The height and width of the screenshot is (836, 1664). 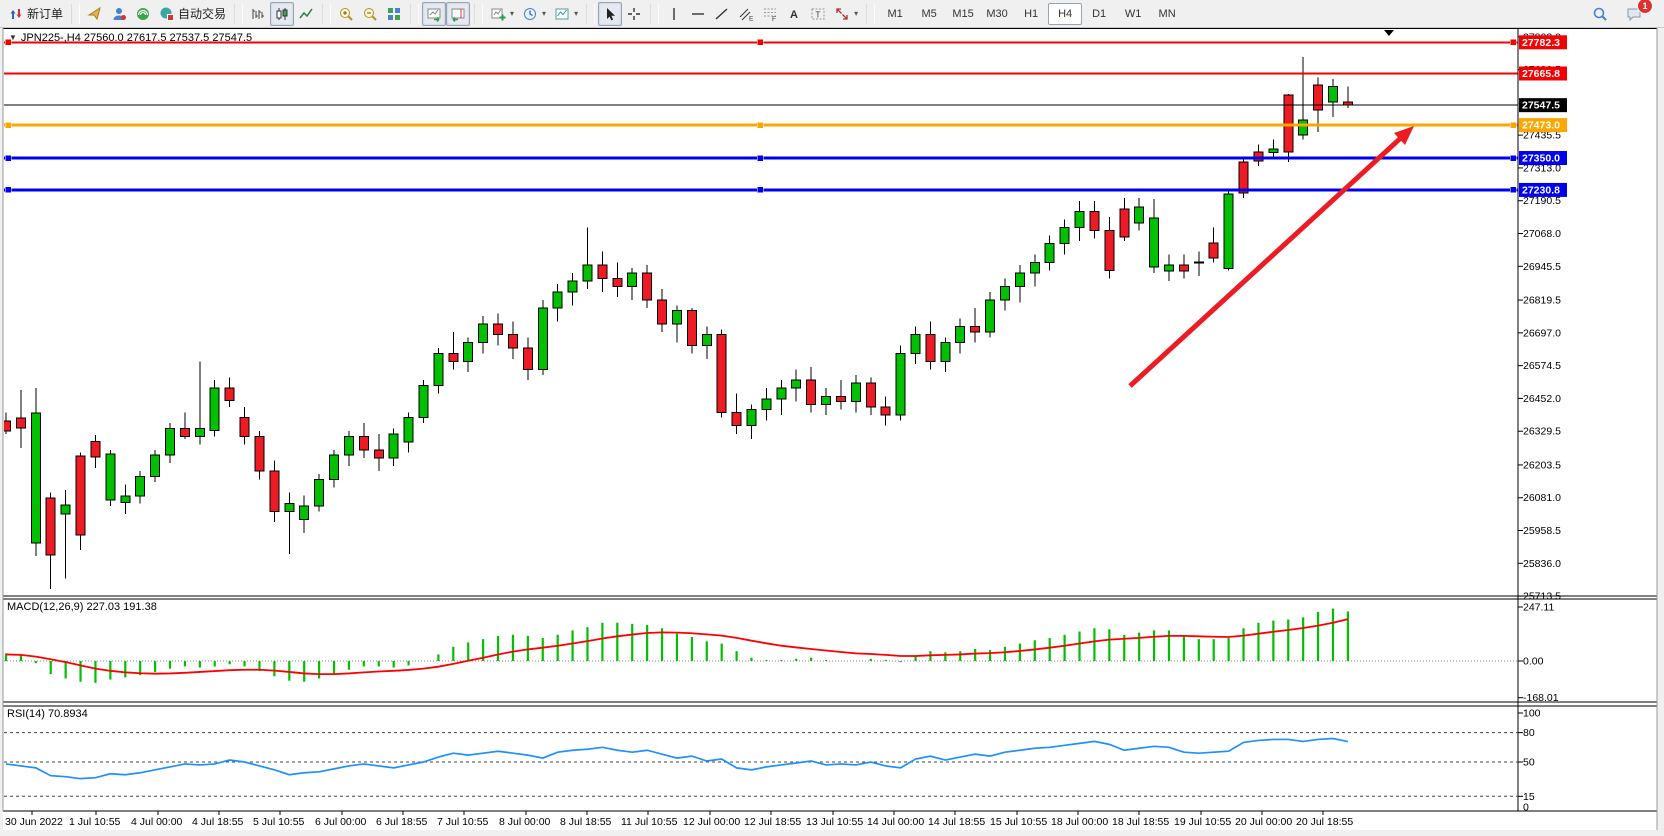 What do you see at coordinates (566, 14) in the screenshot?
I see `templates-button: ▾` at bounding box center [566, 14].